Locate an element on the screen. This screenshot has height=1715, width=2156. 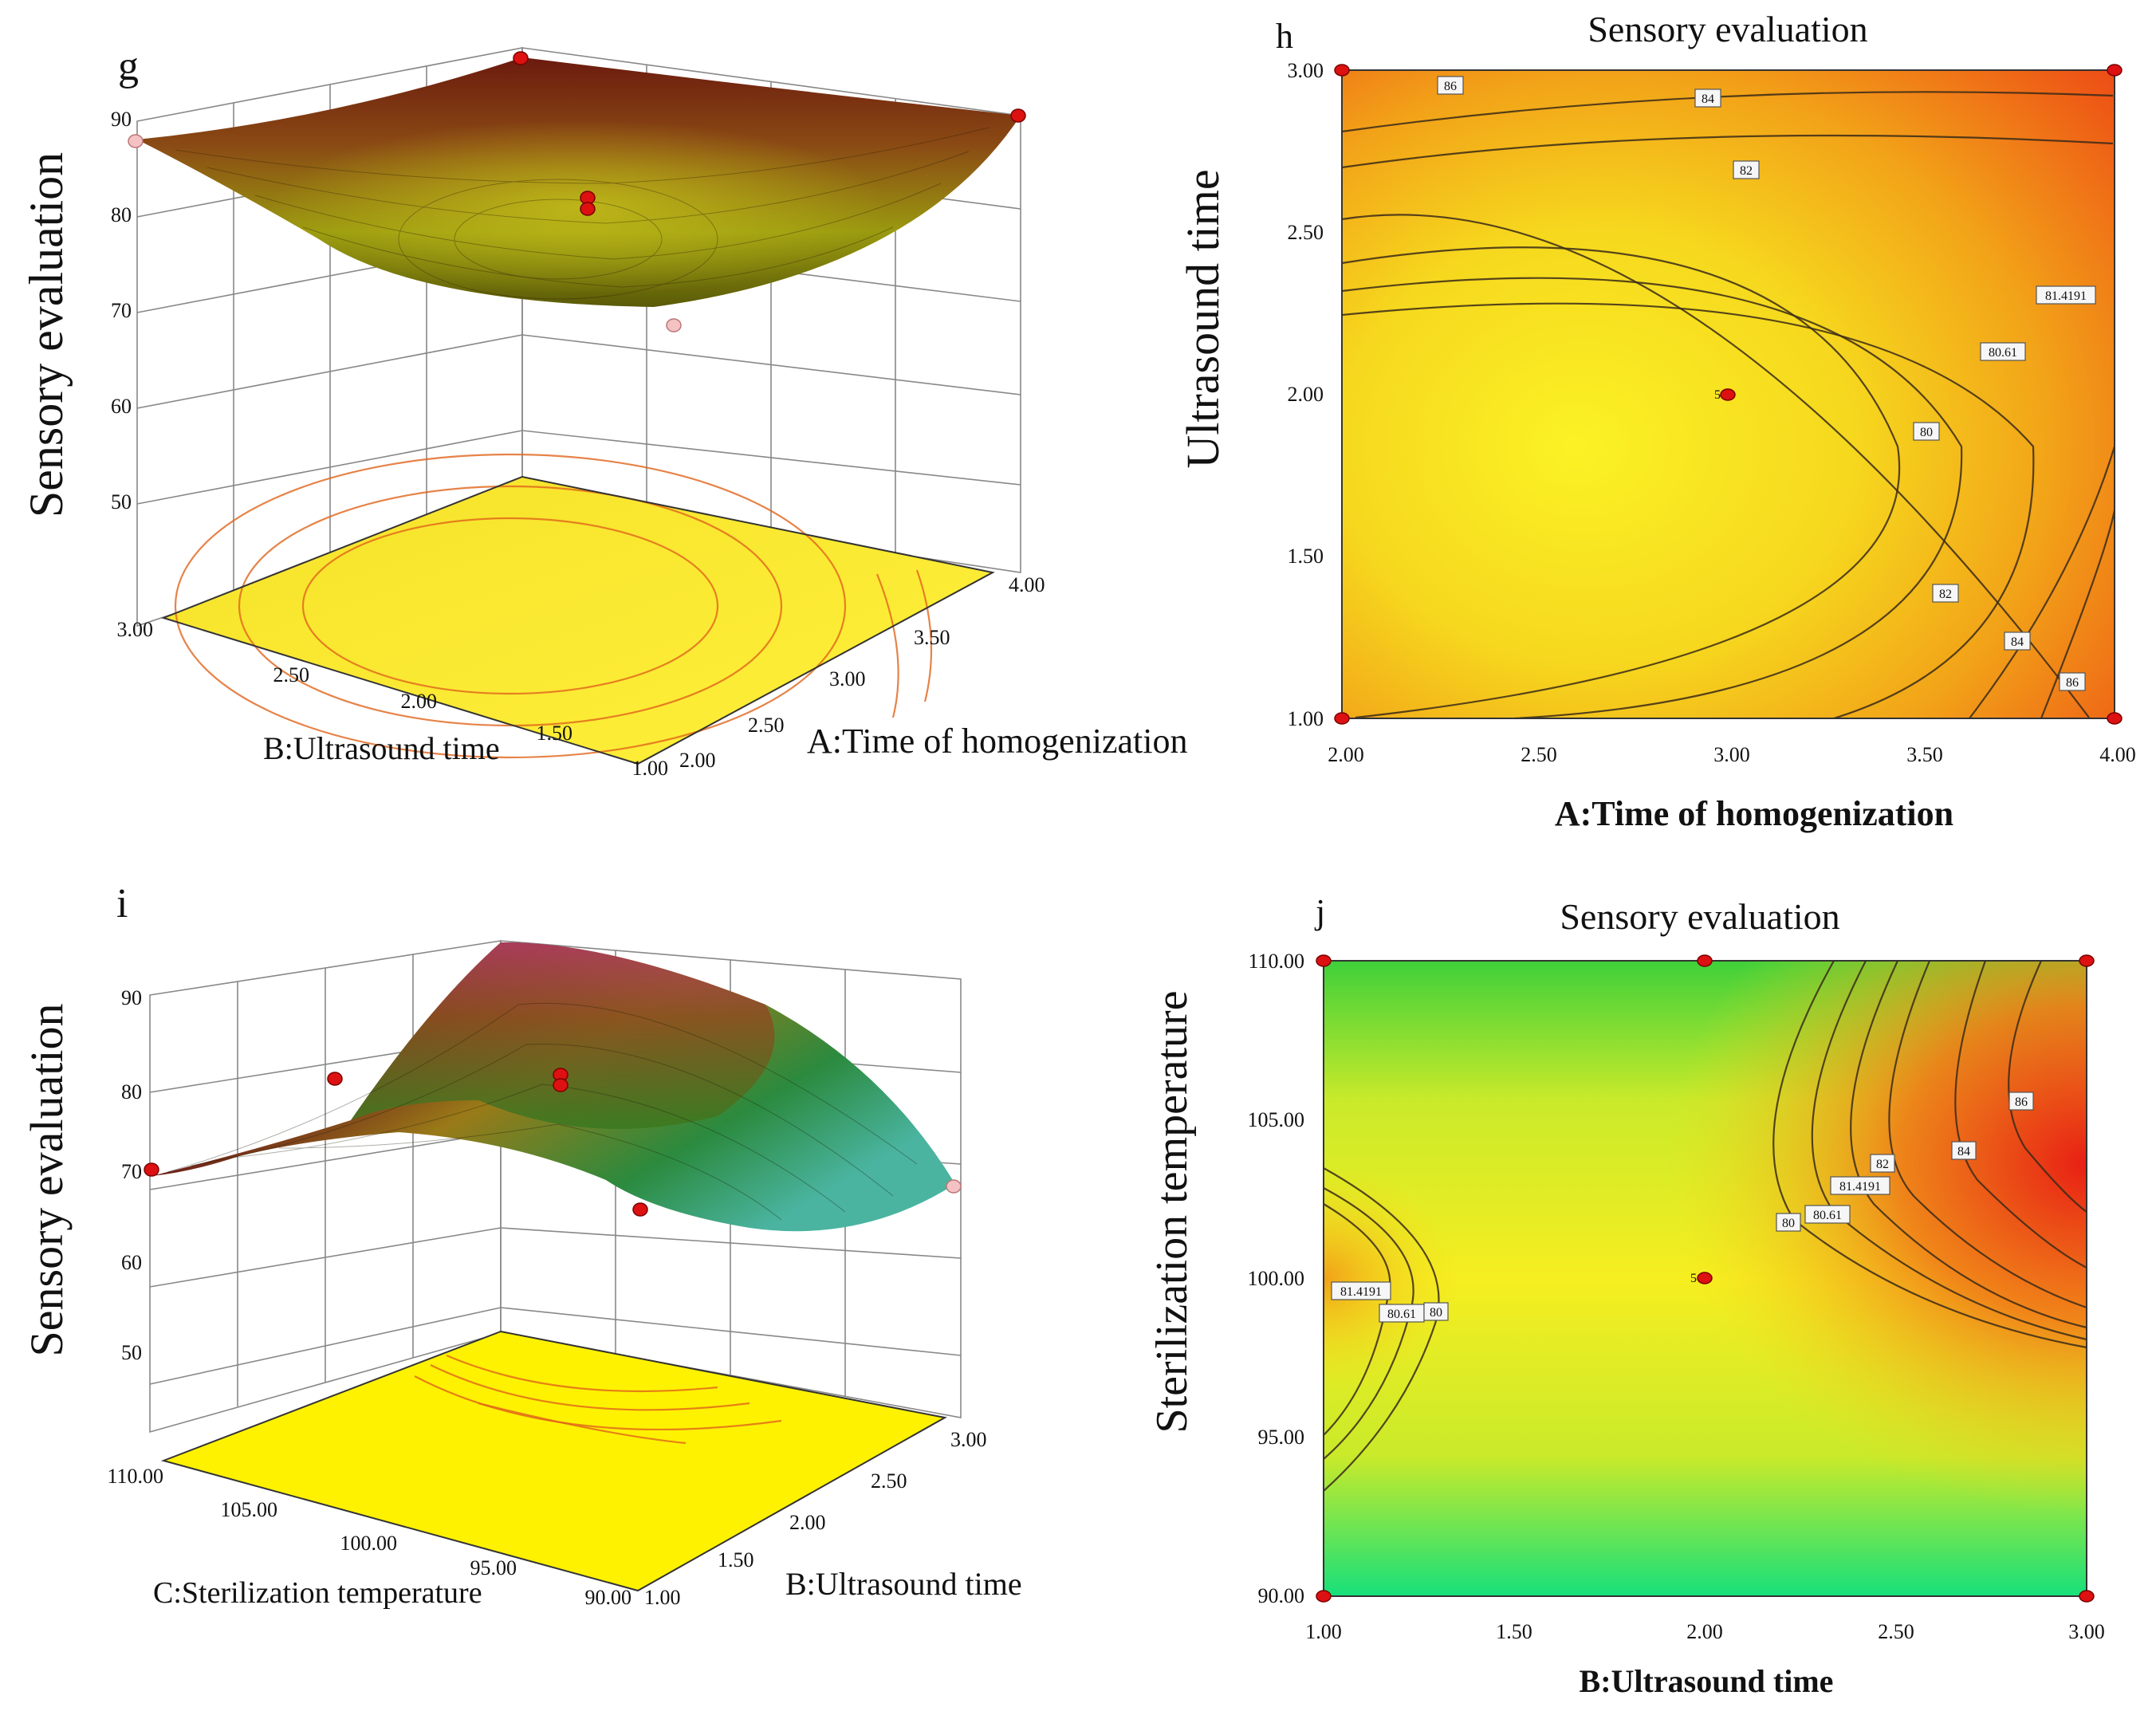
j-y-tick: 90.00 is located at coordinates (1282, 1595).